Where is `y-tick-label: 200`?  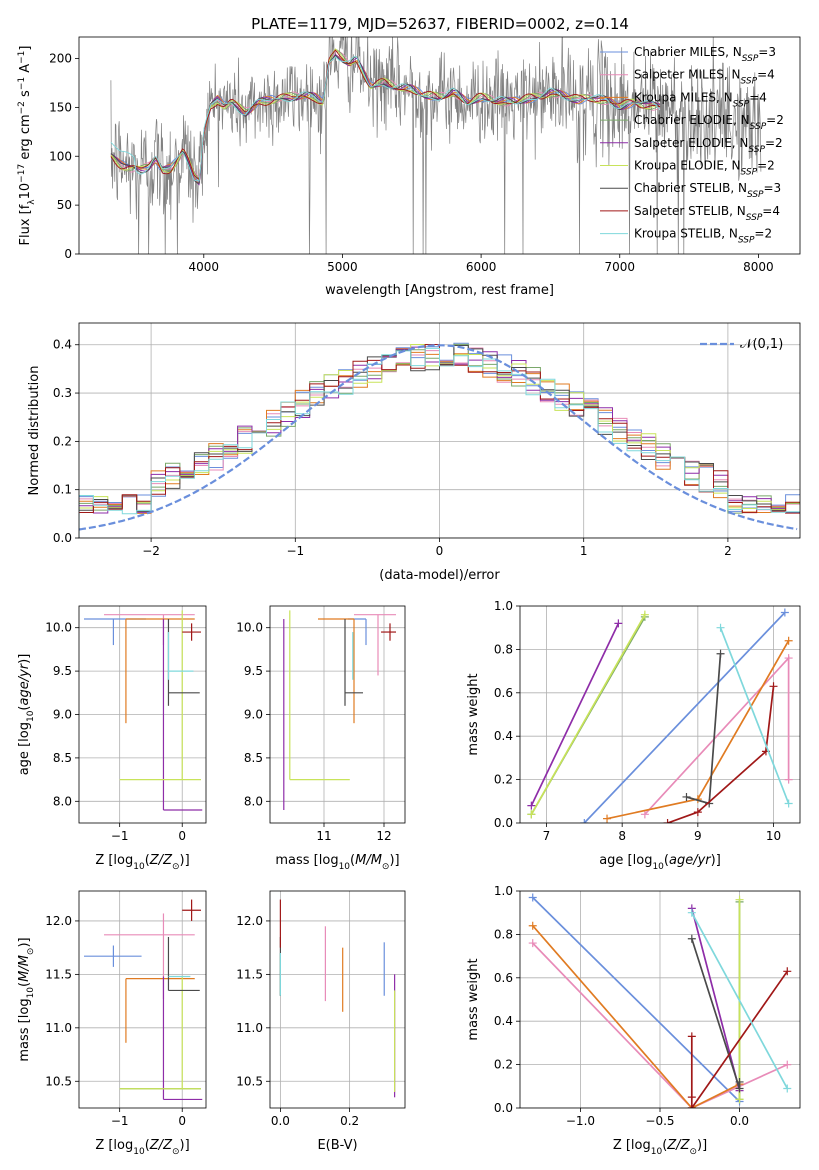 y-tick-label: 200 is located at coordinates (60, 59).